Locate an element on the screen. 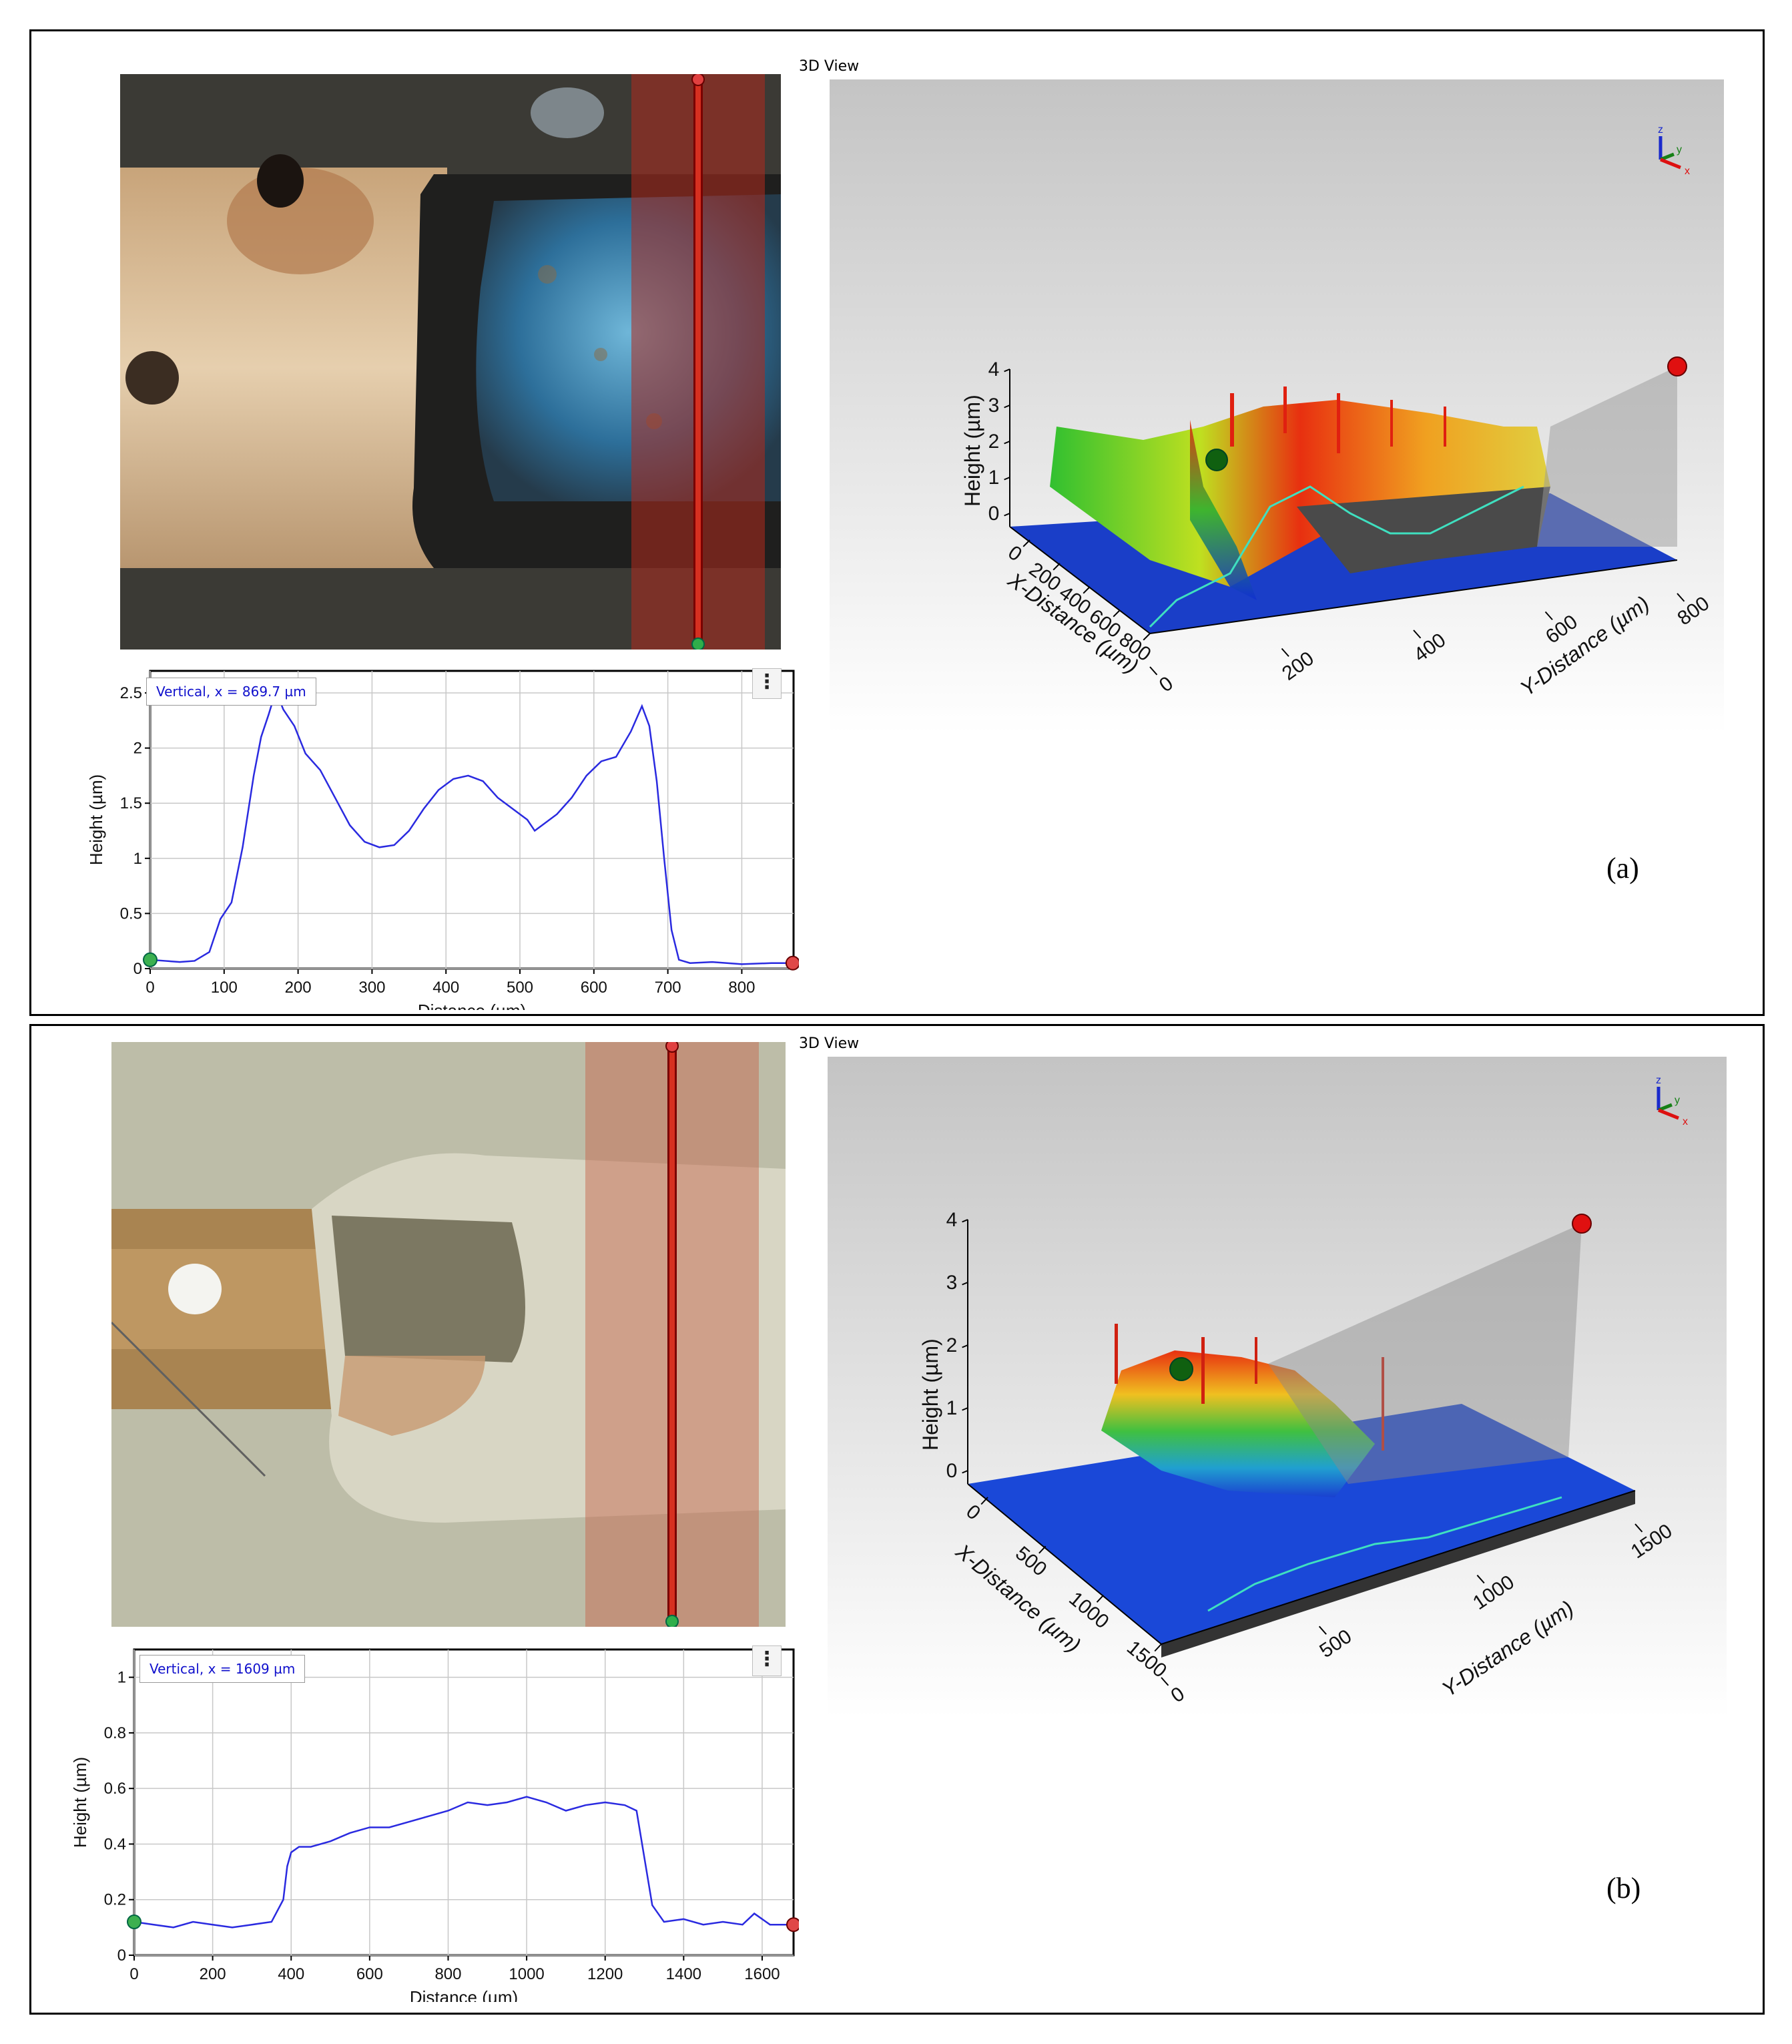 Image resolution: width=1792 pixels, height=2044 pixels. x-tick-label: 1200 is located at coordinates (605, 1974).